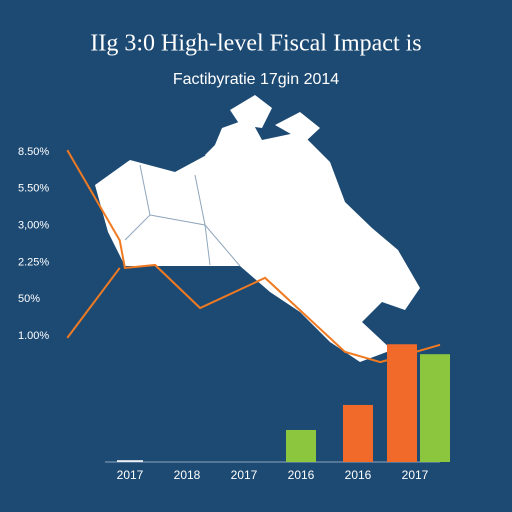 This screenshot has height=512, width=512. Describe the element at coordinates (33, 189) in the screenshot. I see `y-tick-label: 5.50%` at that location.